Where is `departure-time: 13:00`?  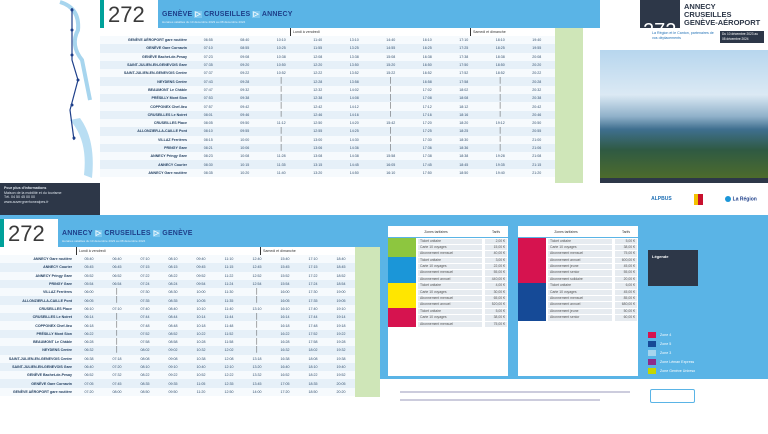
departure-time: 13:00 is located at coordinates (317, 139).